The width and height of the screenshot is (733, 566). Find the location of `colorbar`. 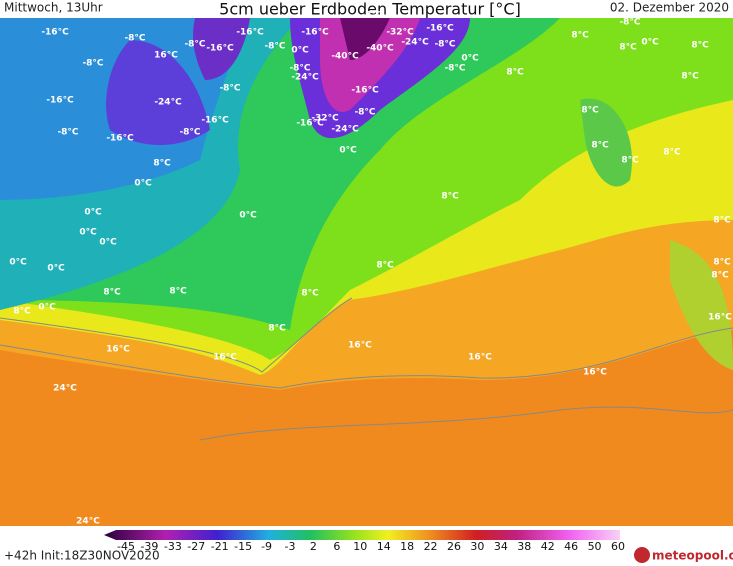

colorbar is located at coordinates (362, 535).